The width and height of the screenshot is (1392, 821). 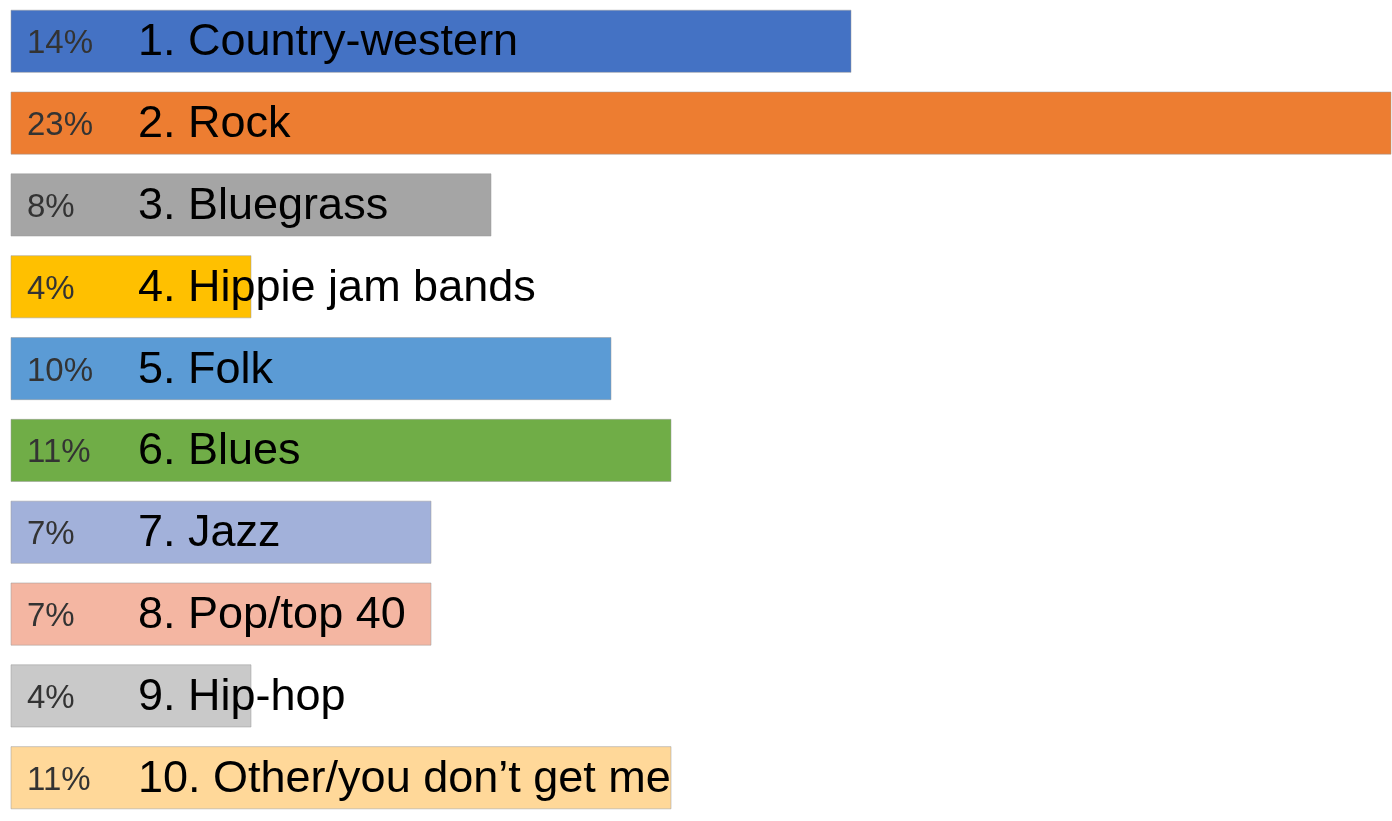 I want to click on data-label: 8%, so click(x=51, y=205).